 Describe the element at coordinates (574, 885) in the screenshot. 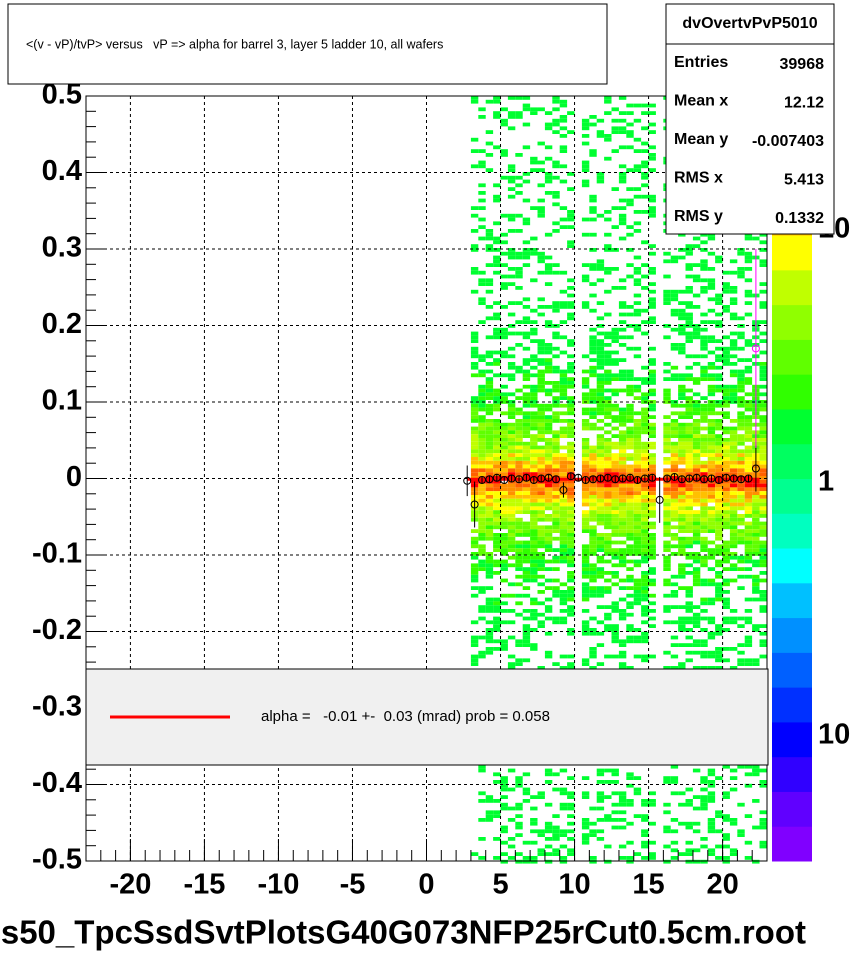

I see `x-tick-label: 10` at that location.